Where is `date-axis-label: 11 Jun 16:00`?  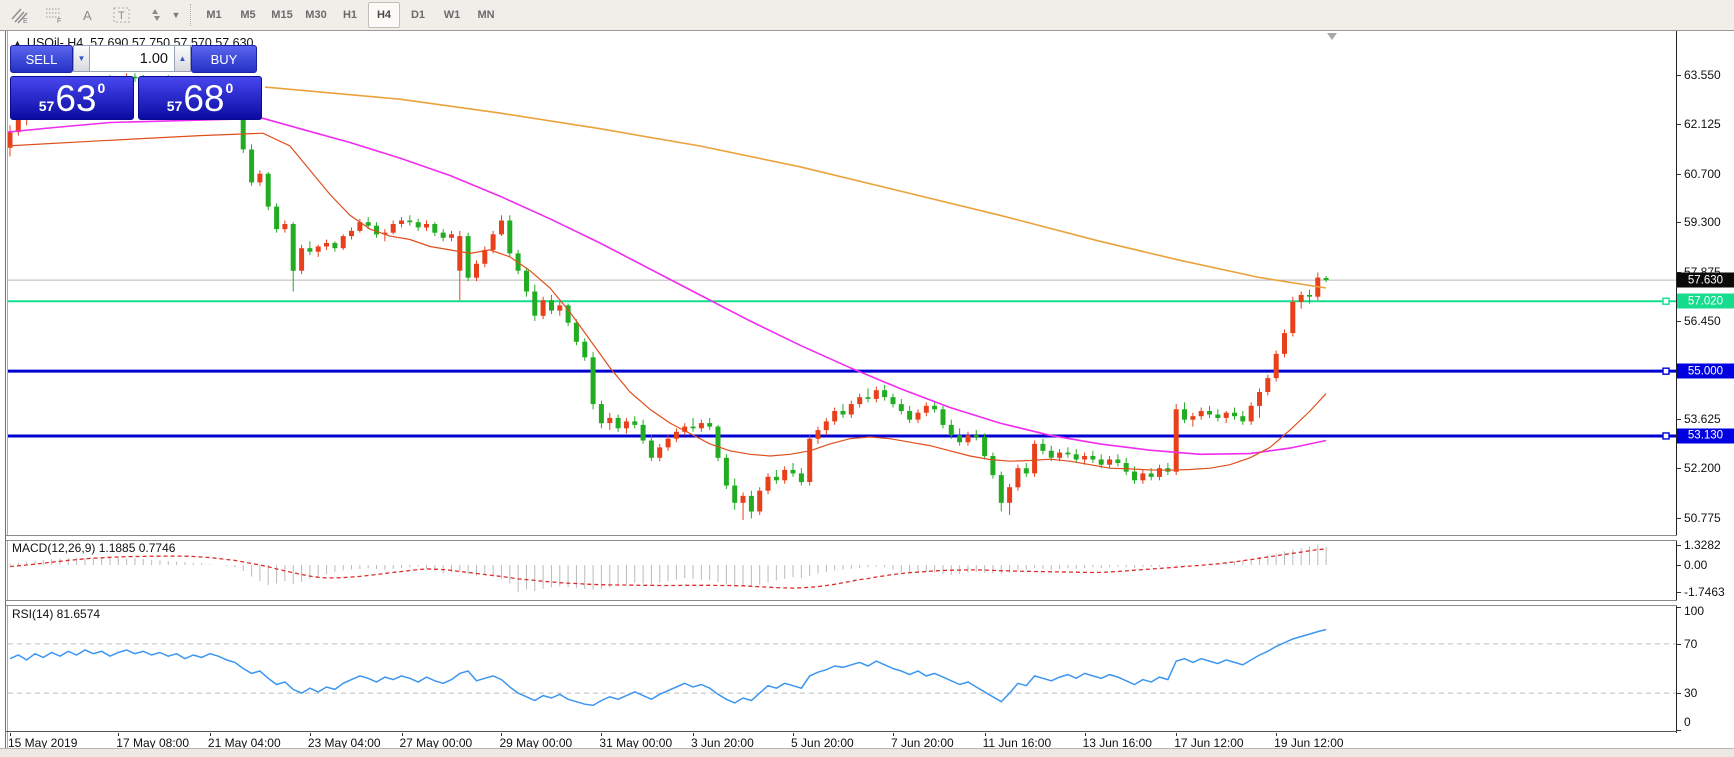 date-axis-label: 11 Jun 16:00 is located at coordinates (1017, 743).